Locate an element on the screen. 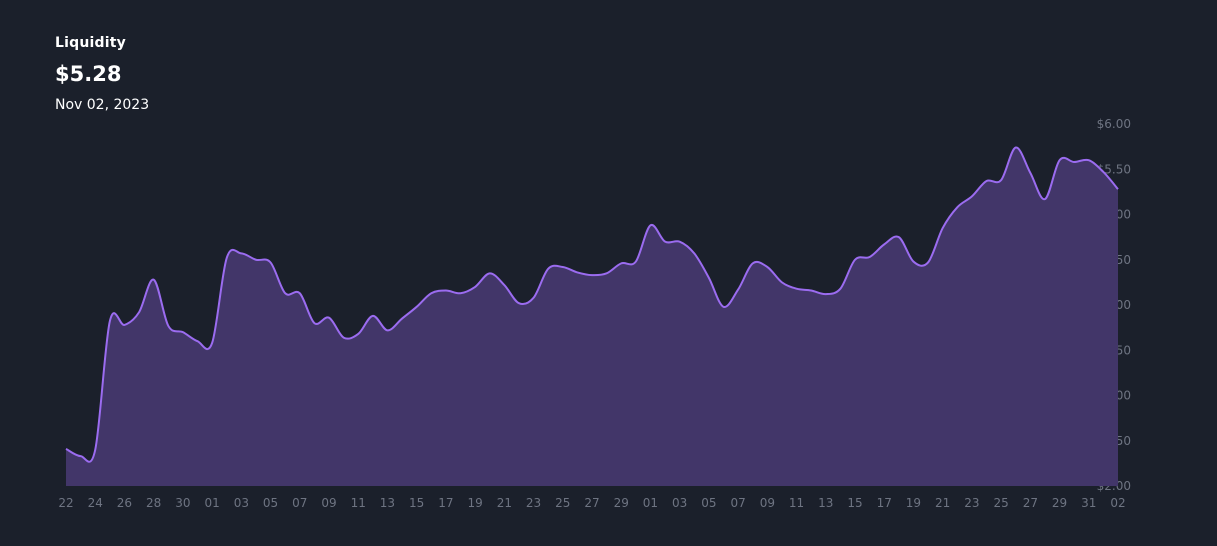 This screenshot has width=1217, height=546. chart-header: Liquidity $5.28 Nov 02, 2023 is located at coordinates (102, 73).